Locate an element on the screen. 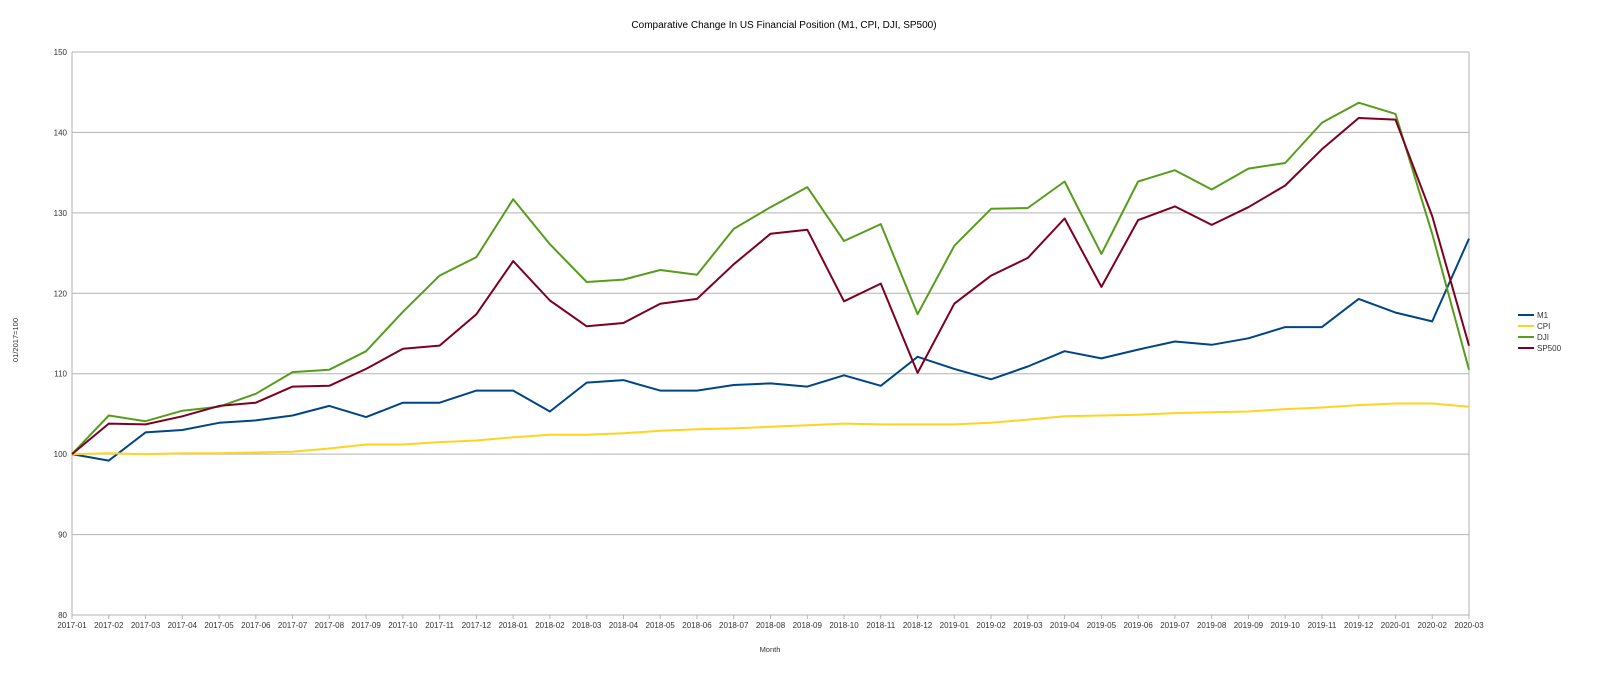 This screenshot has height=679, width=1600. y-tick-label: 80 is located at coordinates (62, 615).